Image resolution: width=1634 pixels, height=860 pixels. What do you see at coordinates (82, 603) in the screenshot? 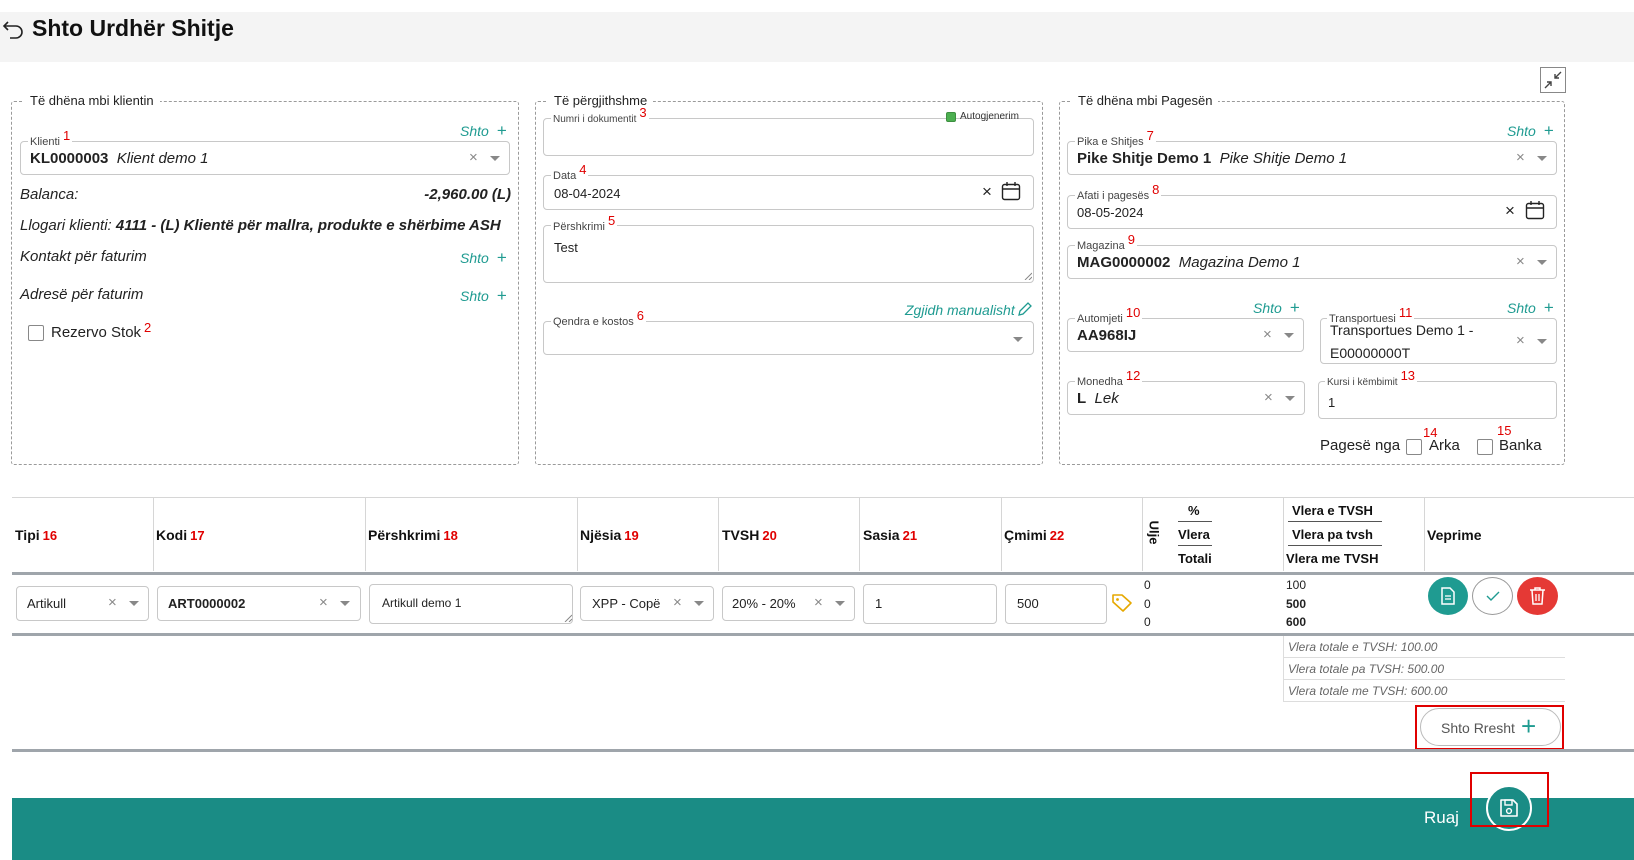
I see `row-tipi-select` at bounding box center [82, 603].